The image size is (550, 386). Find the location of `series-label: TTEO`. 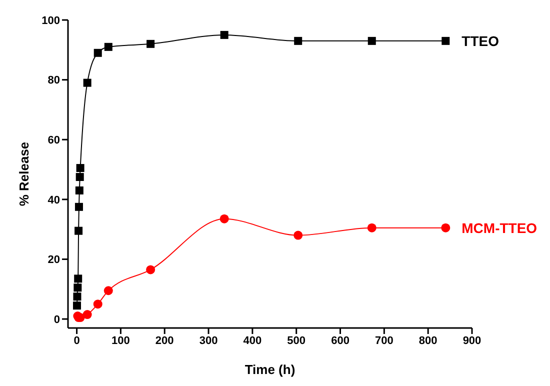

series-label: TTEO is located at coordinates (481, 40).